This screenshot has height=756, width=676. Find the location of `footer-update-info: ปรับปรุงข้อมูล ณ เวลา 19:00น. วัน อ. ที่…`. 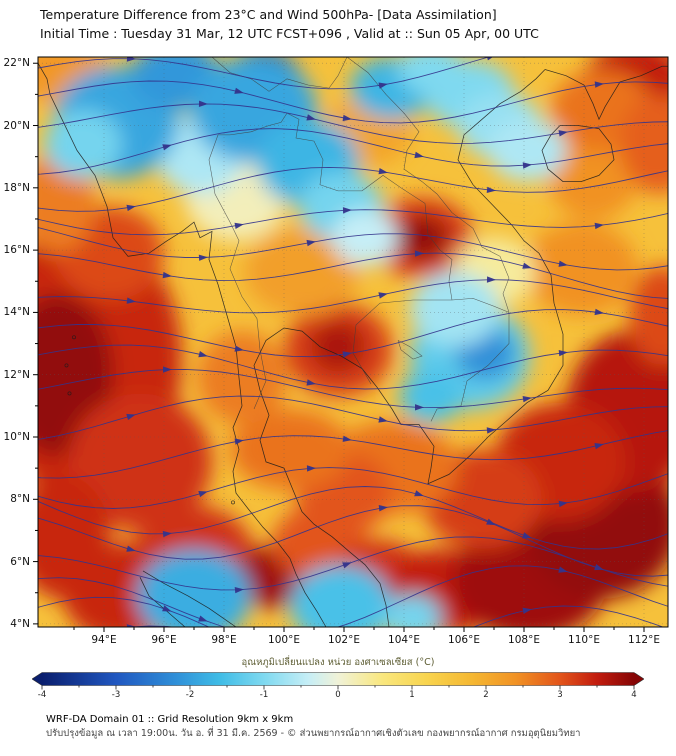

footer-update-info: ปรับปรุงข้อมูล ณ เวลา 19:00น. วัน อ. ที่… is located at coordinates (313, 733).